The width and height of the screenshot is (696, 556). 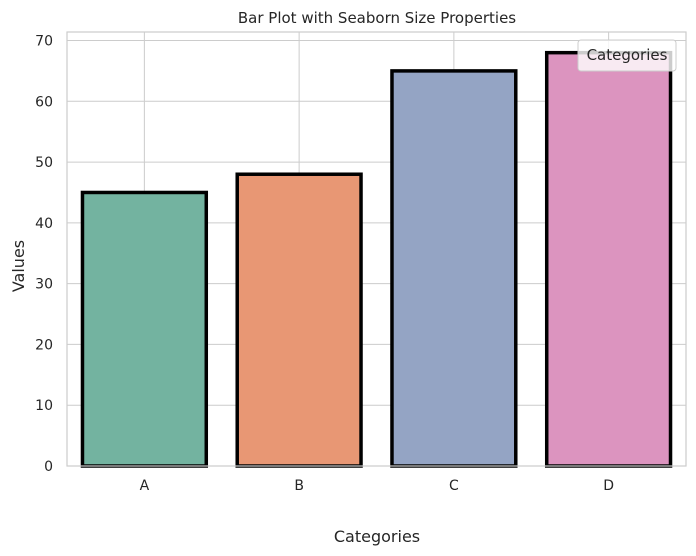 What do you see at coordinates (454, 268) in the screenshot?
I see `bar-C` at bounding box center [454, 268].